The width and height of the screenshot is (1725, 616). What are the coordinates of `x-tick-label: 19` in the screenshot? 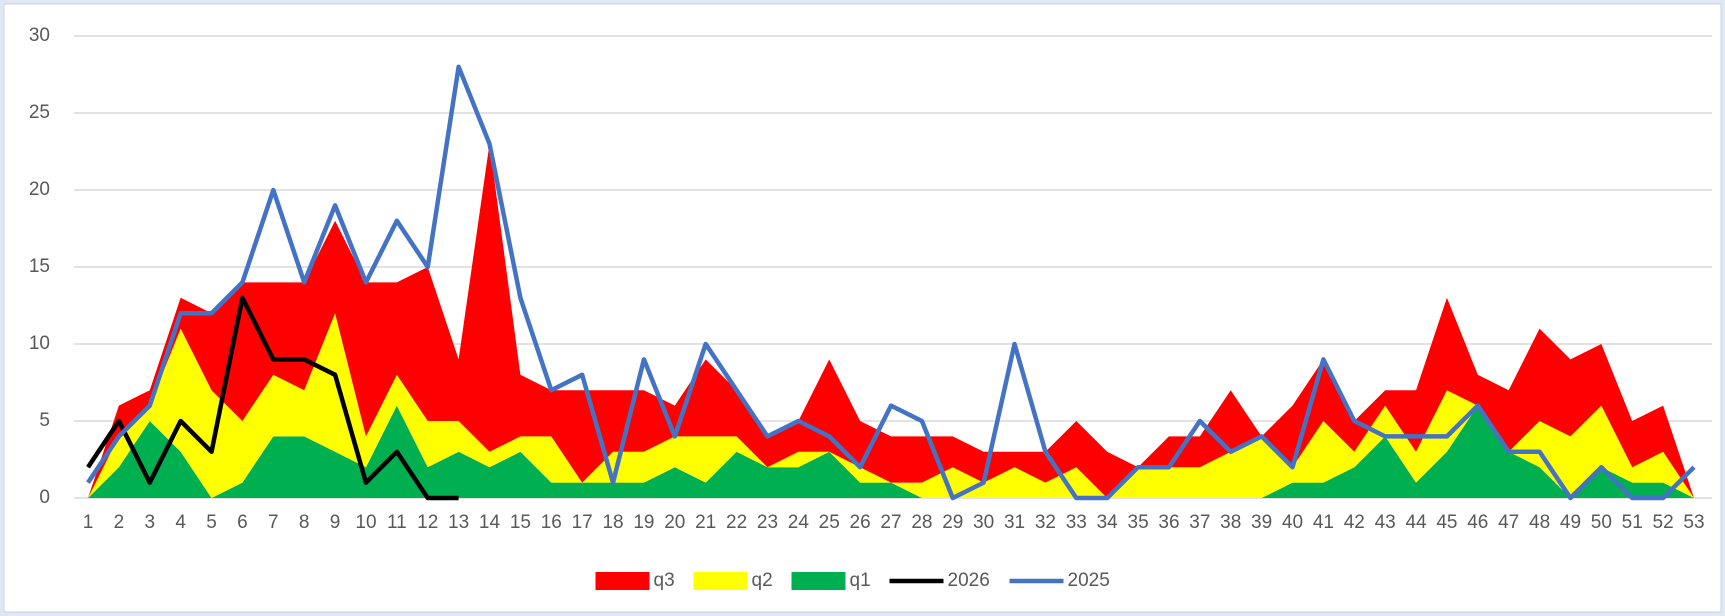 It's located at (643, 522).